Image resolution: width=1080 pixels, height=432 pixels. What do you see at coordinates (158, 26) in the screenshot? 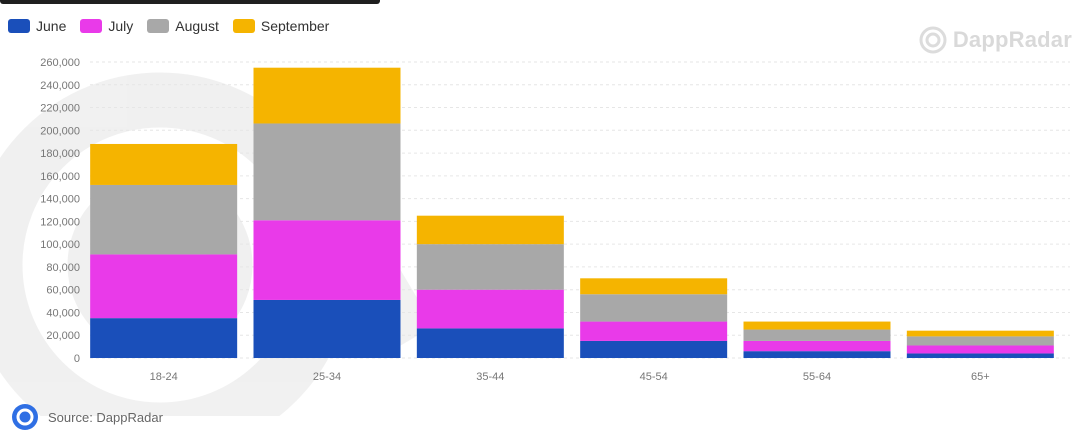
I see `legend-swatch-august` at bounding box center [158, 26].